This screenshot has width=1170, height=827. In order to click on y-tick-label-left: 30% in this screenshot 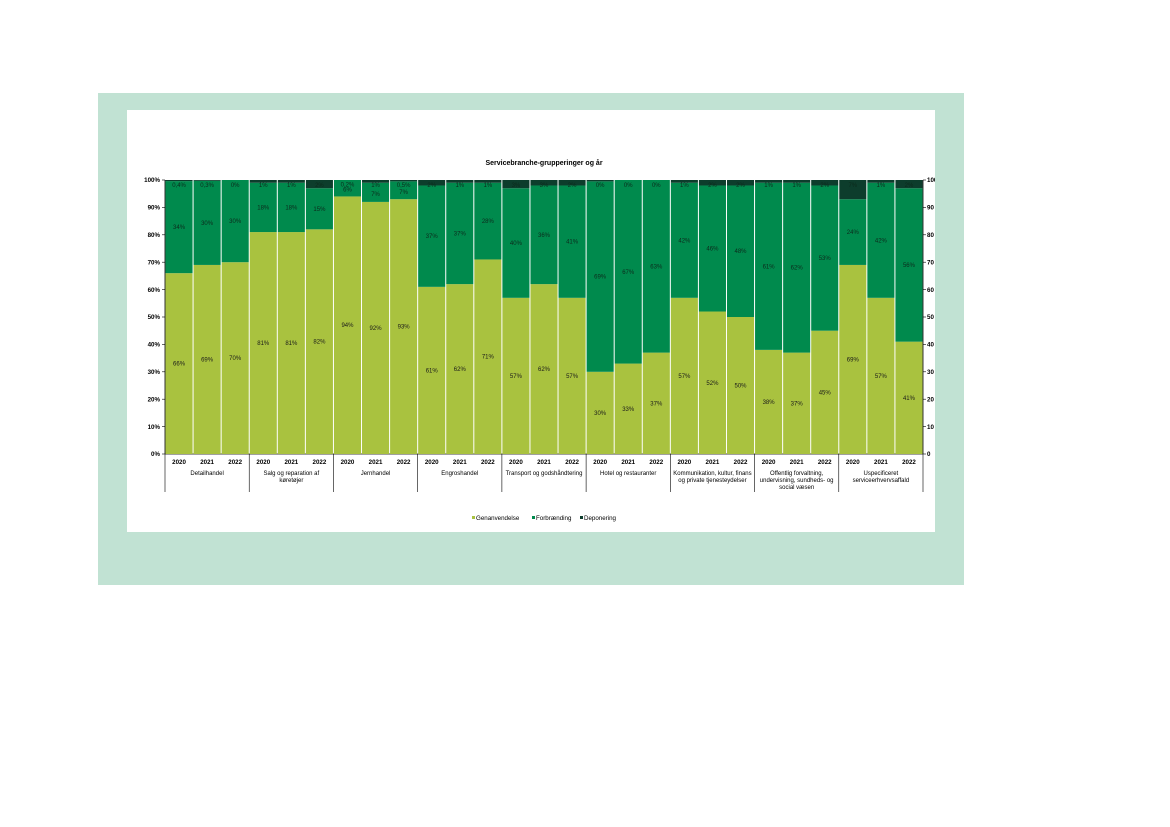, I will do `click(154, 372)`.